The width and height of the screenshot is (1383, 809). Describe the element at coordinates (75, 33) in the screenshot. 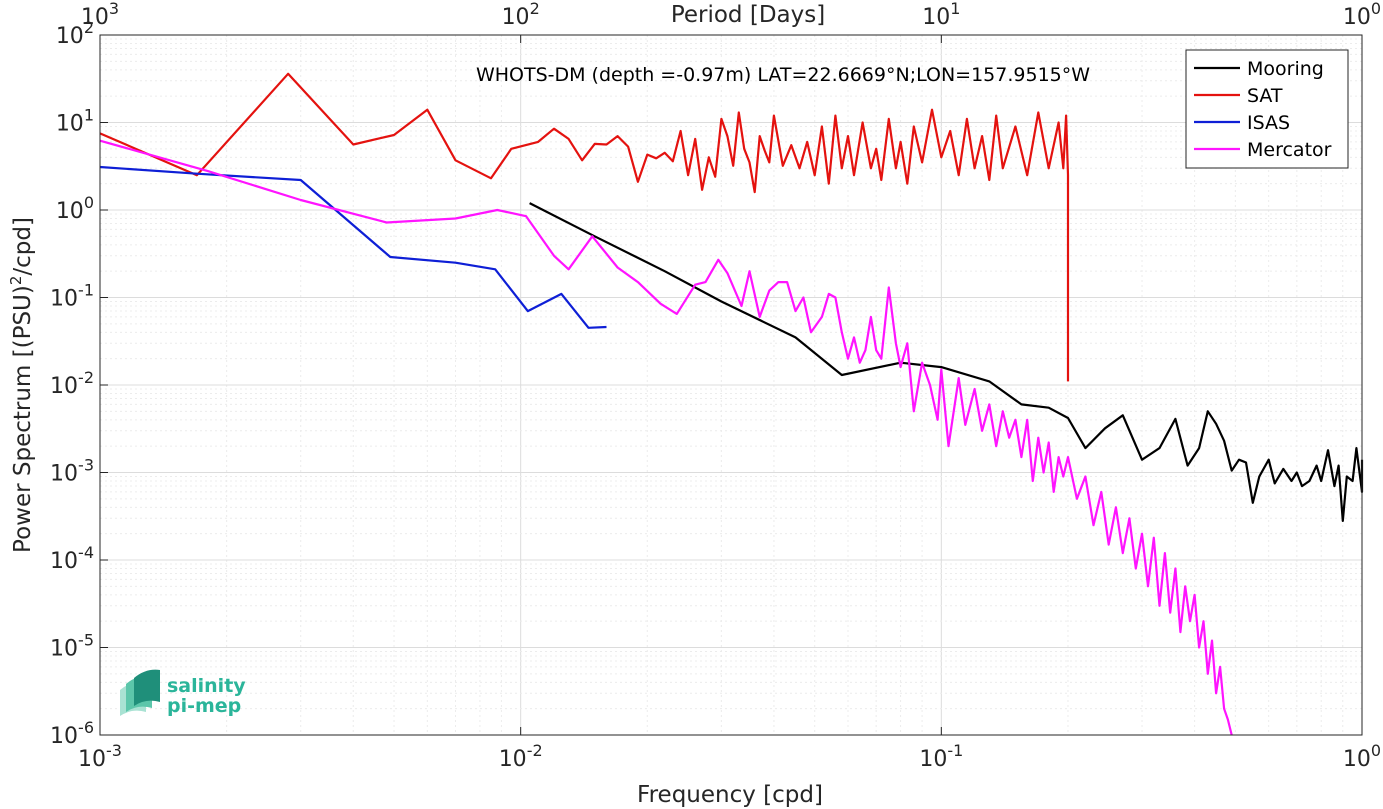

I see `y-tick-label: 10²` at that location.